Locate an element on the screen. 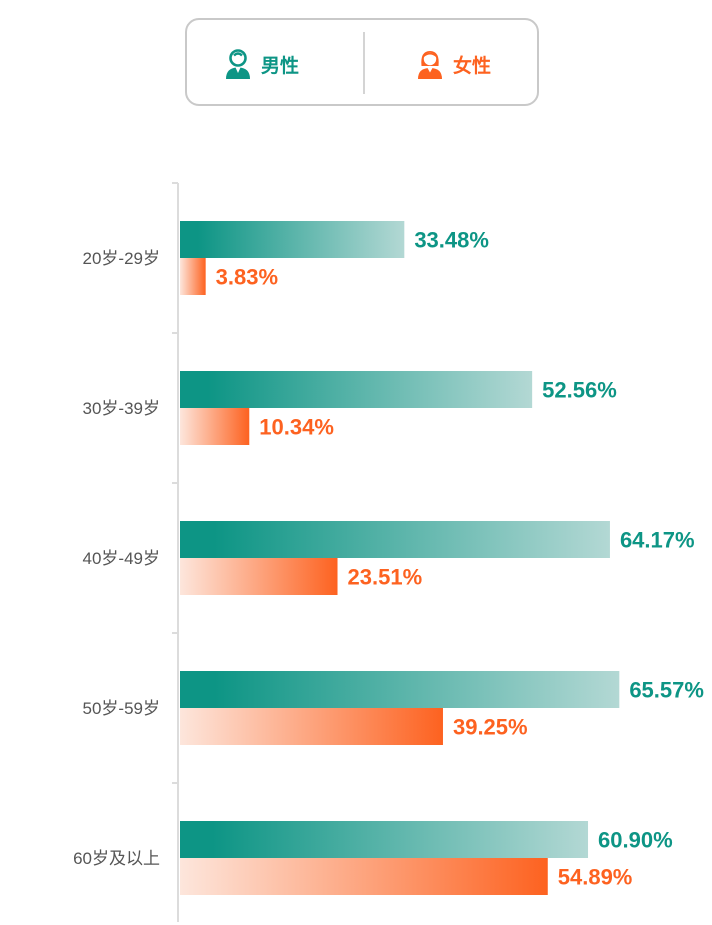  category-label: 50岁-59岁 is located at coordinates (121, 708).